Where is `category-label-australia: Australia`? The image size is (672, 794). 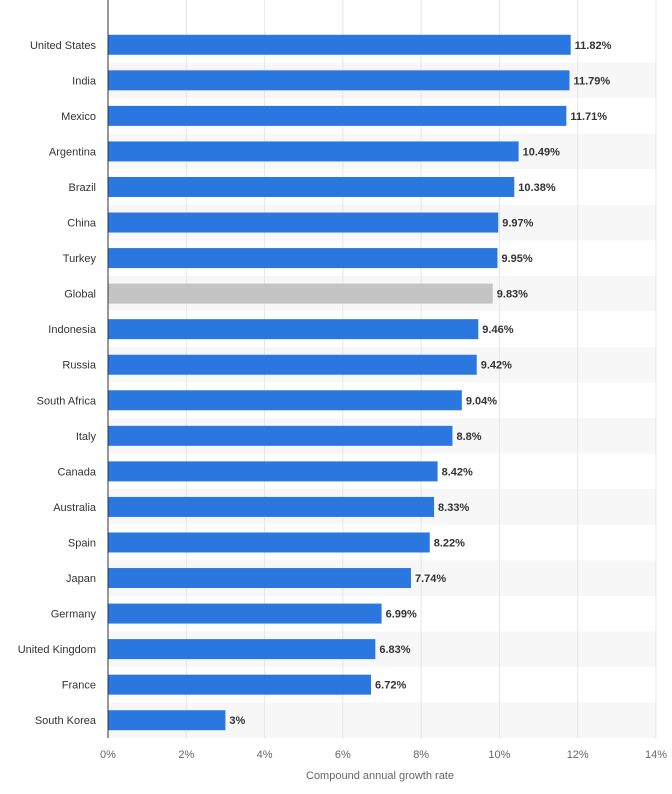 category-label-australia: Australia is located at coordinates (75, 508).